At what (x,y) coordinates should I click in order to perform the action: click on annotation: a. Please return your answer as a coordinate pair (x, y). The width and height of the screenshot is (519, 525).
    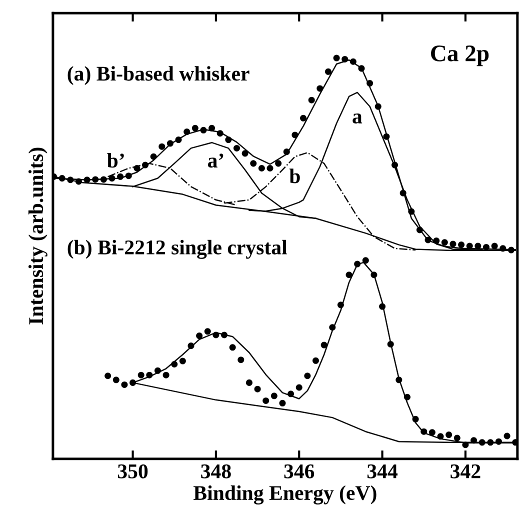
    Looking at the image, I should click on (357, 119).